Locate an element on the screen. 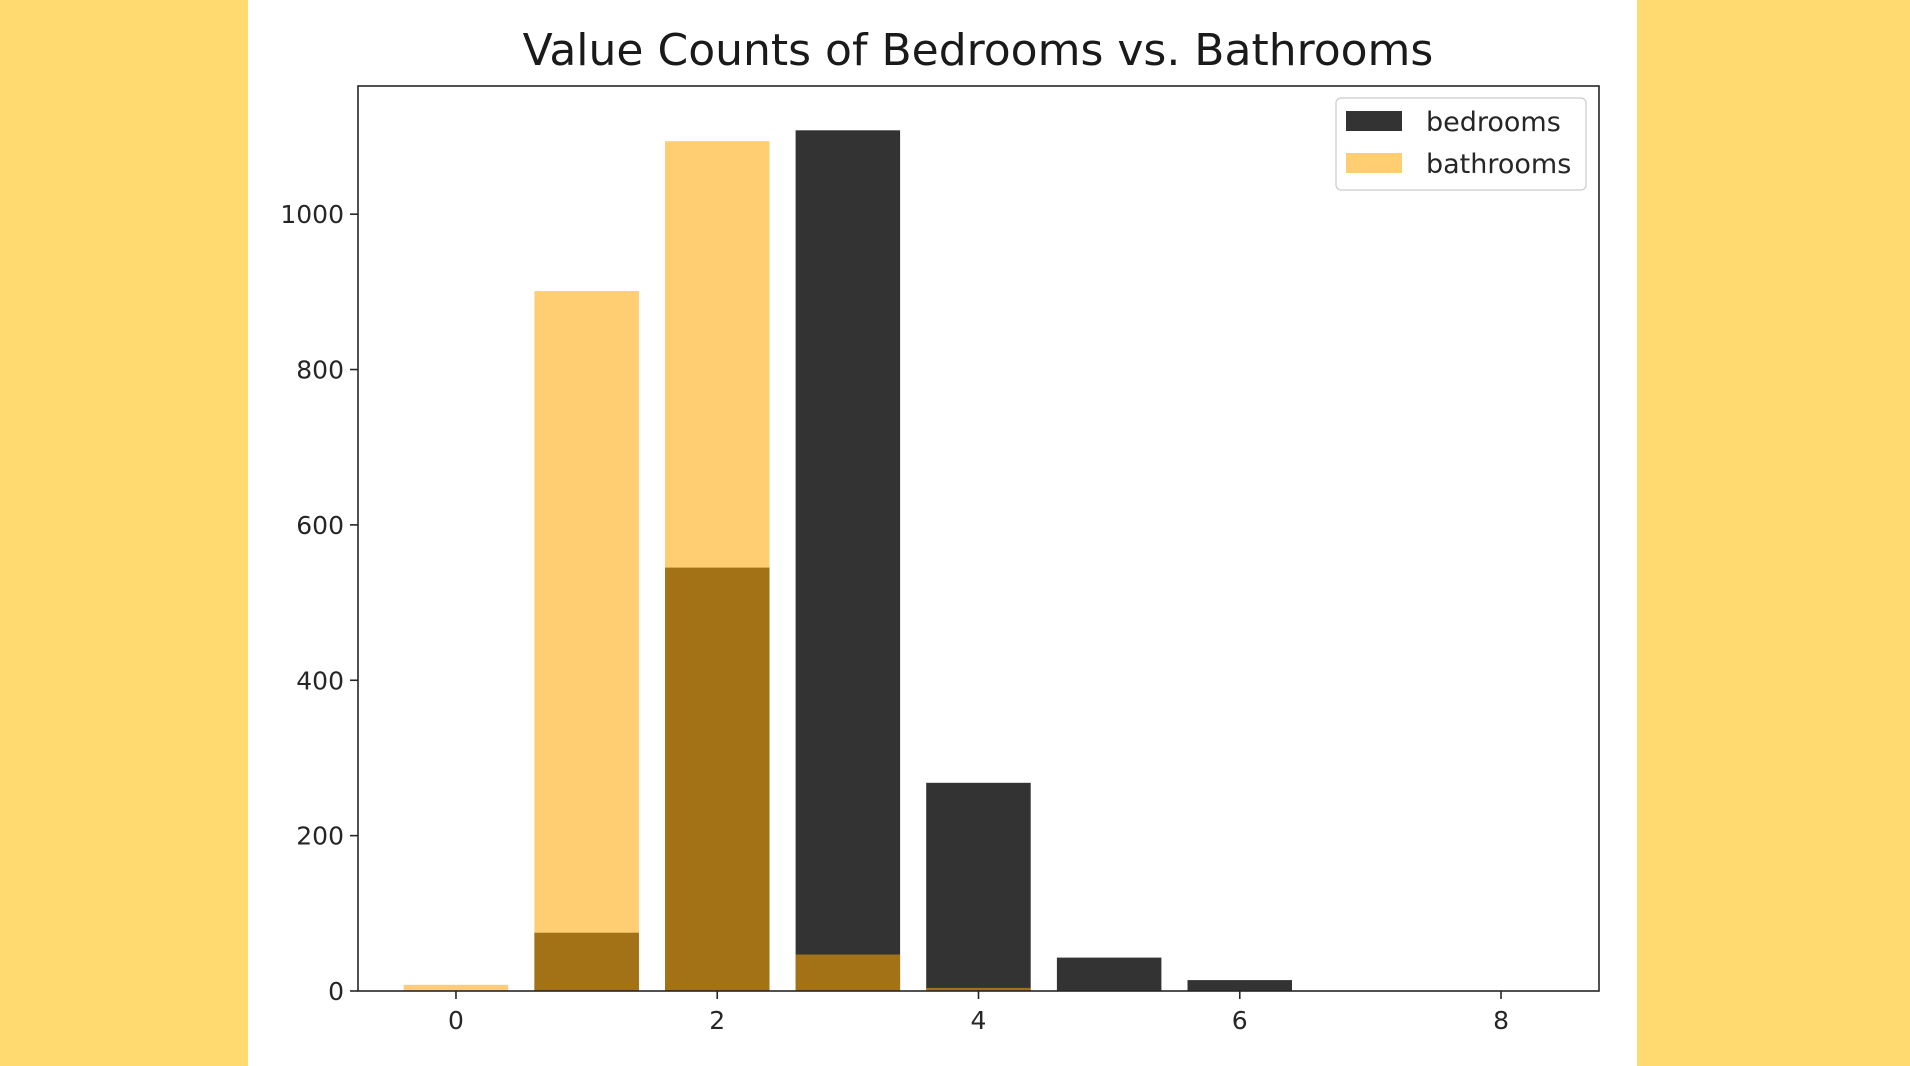  x-tick-label: 0 is located at coordinates (456, 1020).